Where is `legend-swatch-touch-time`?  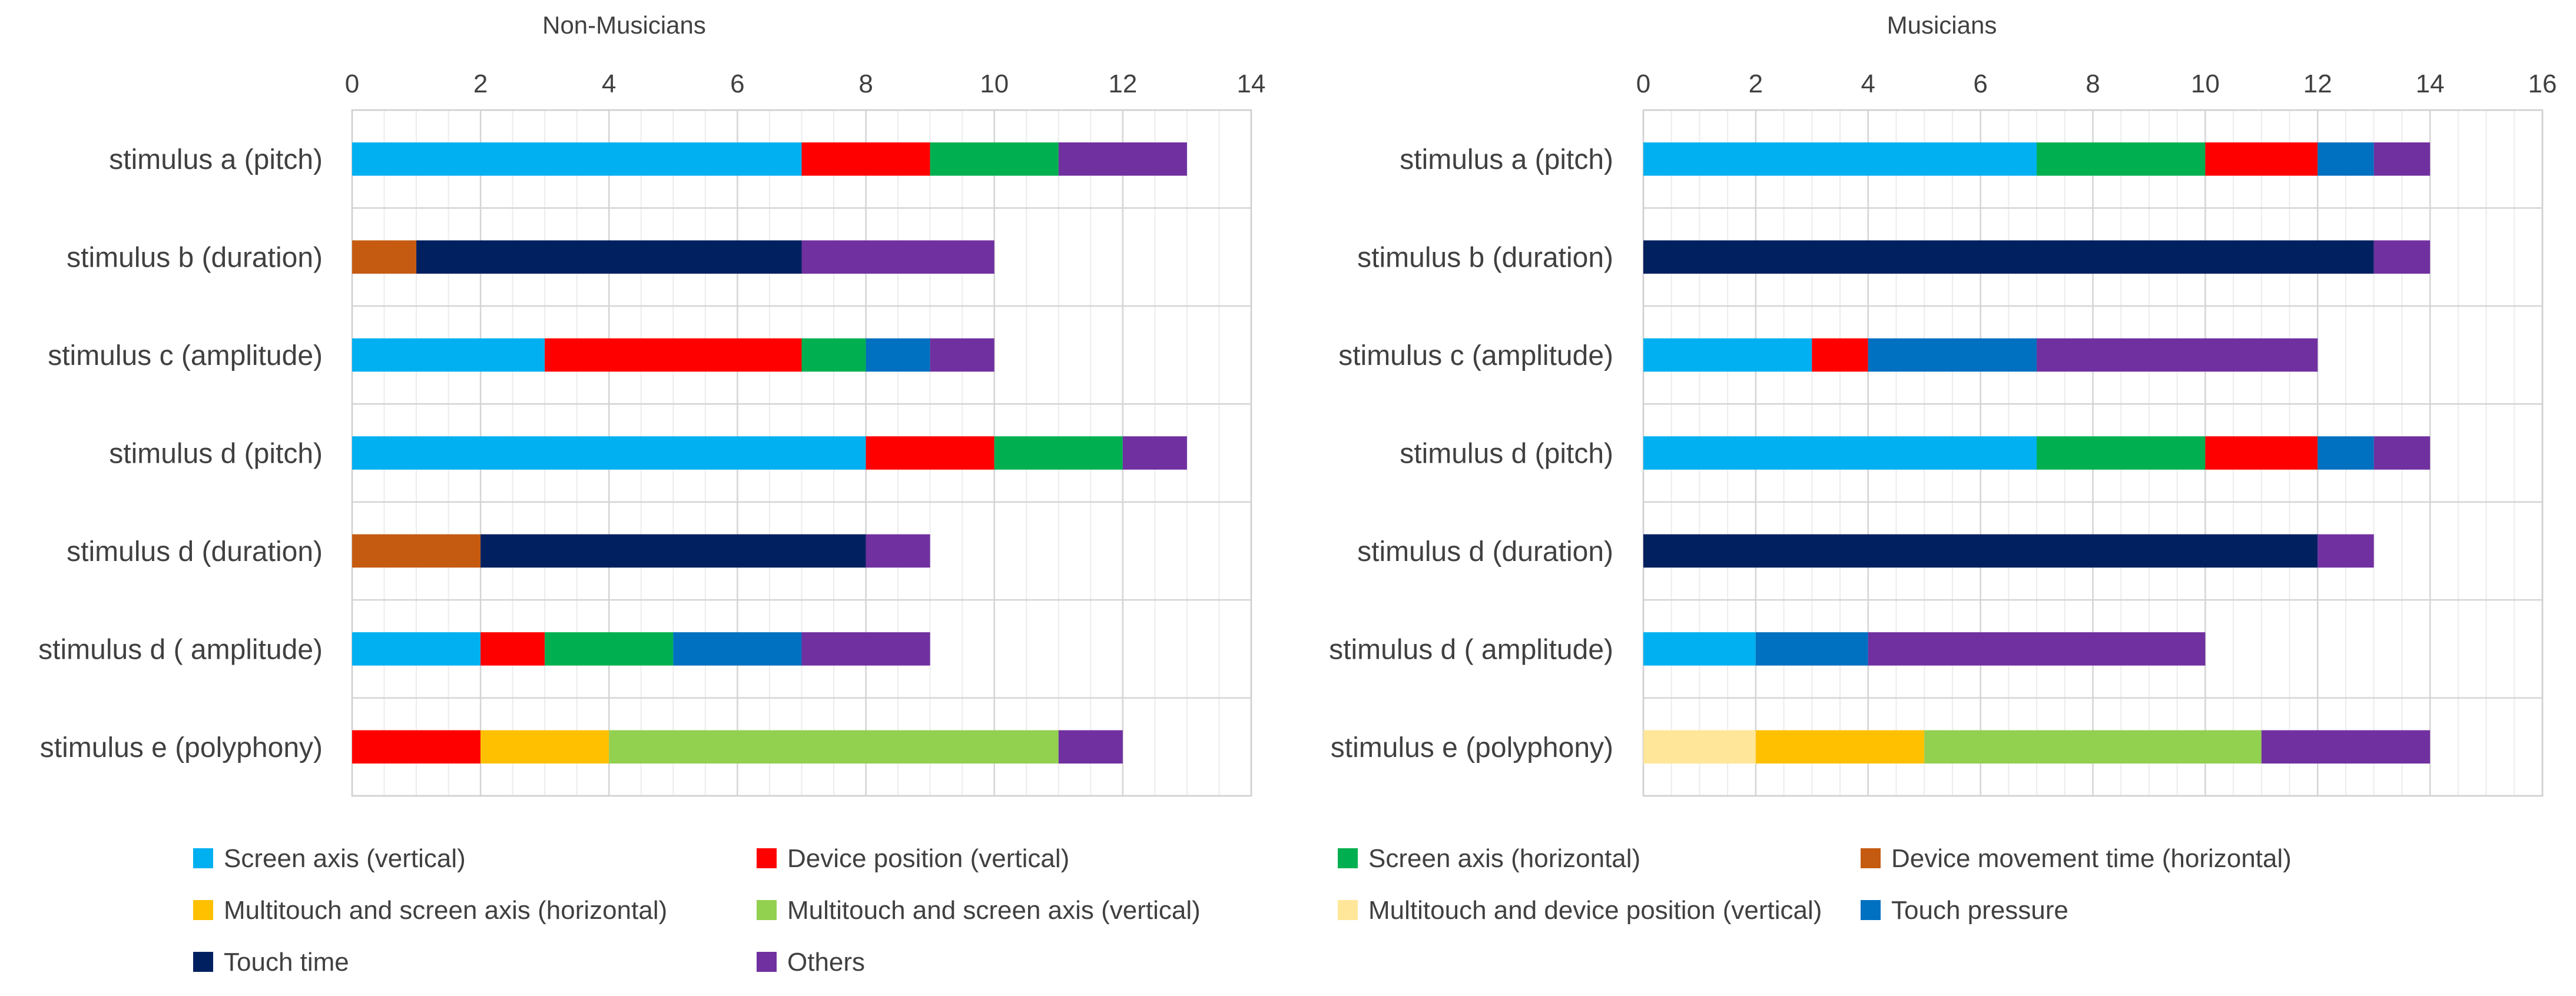 legend-swatch-touch-time is located at coordinates (203, 962).